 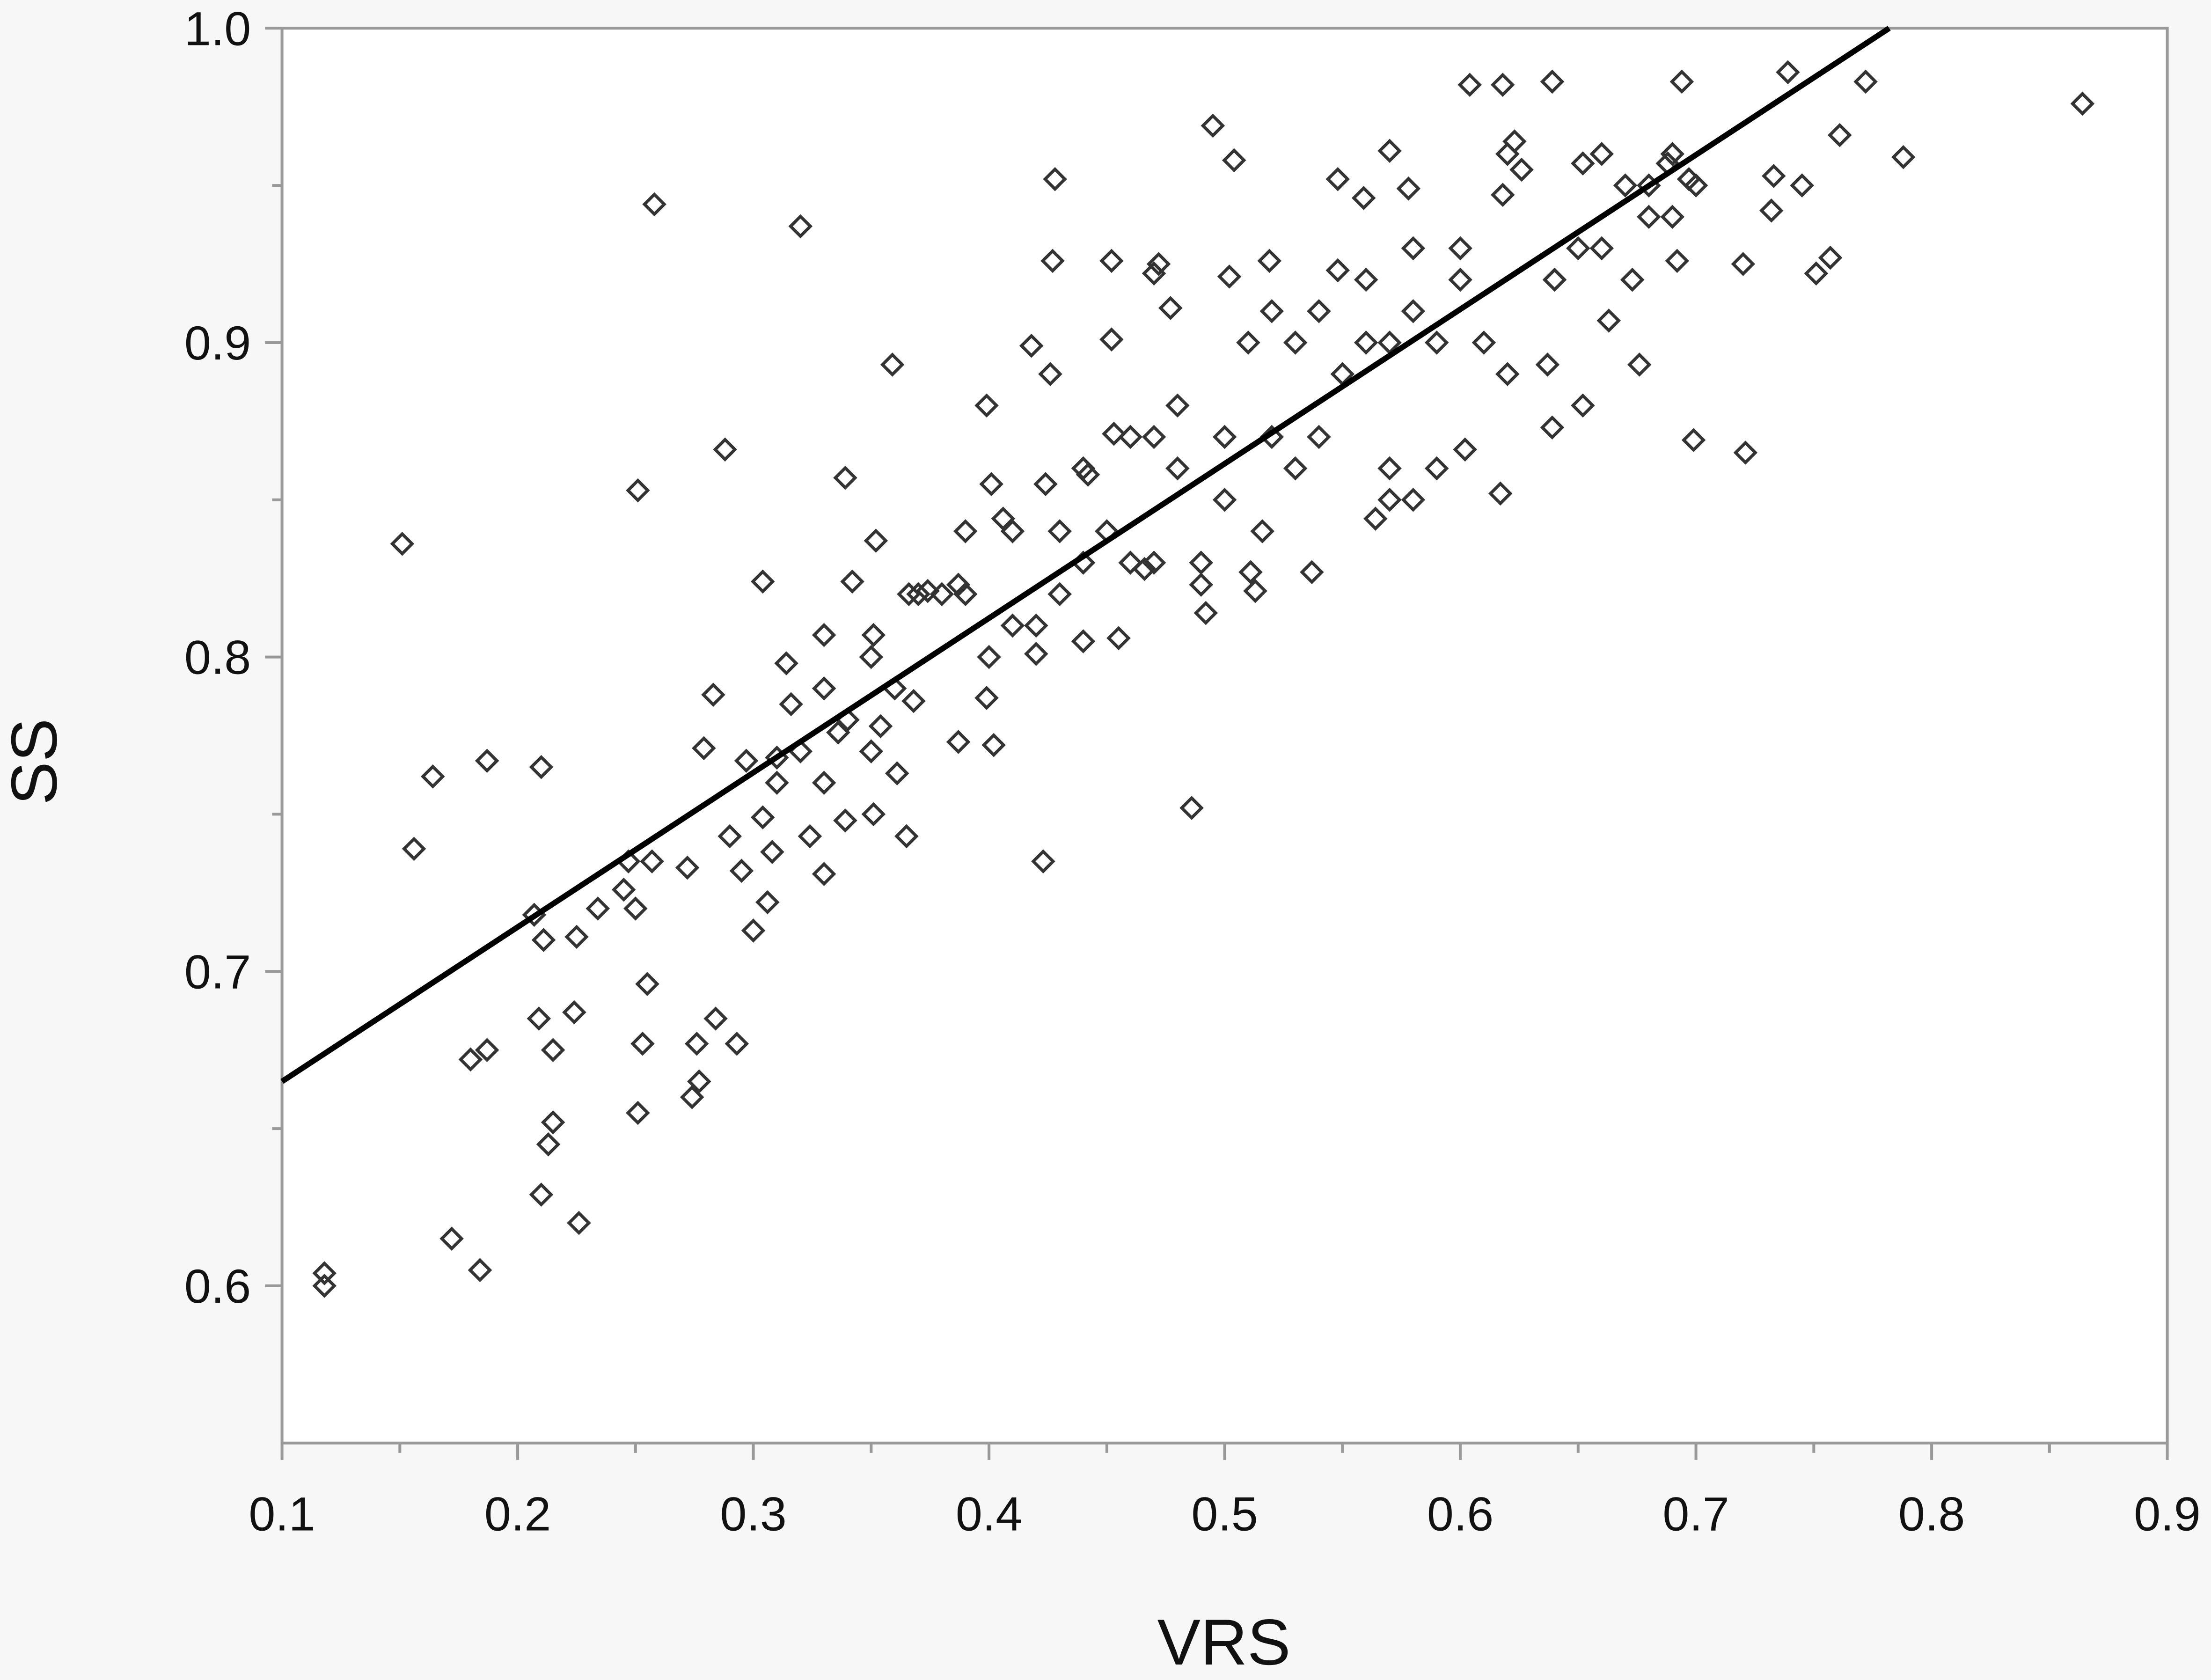 I want to click on y-tick-label: 0.7, so click(x=217, y=972).